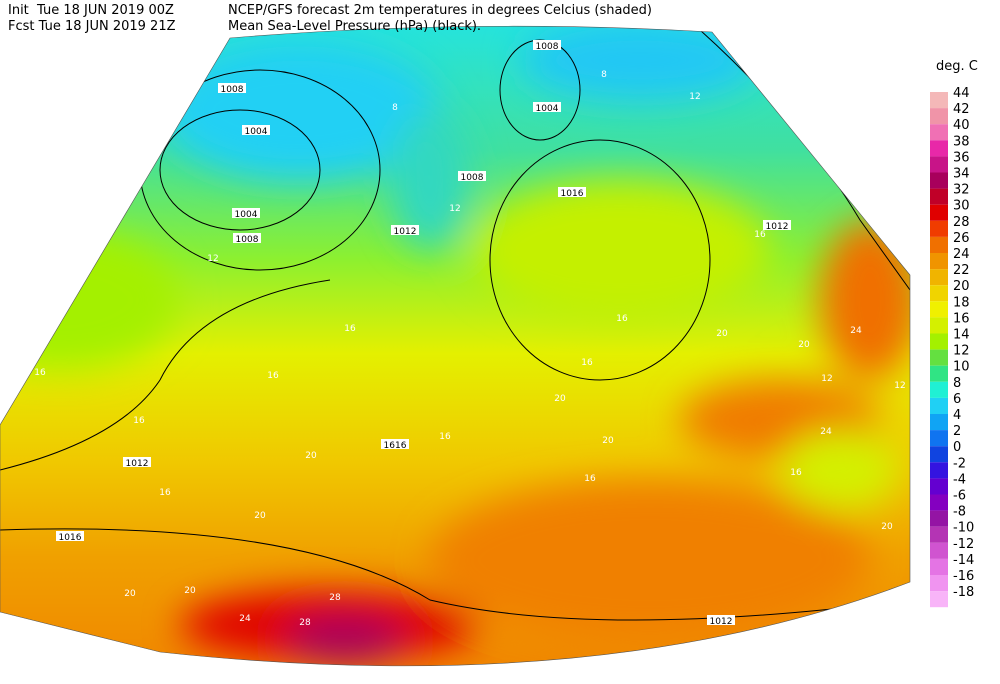  Describe the element at coordinates (961, 270) in the screenshot. I see `legend-label: 22` at that location.